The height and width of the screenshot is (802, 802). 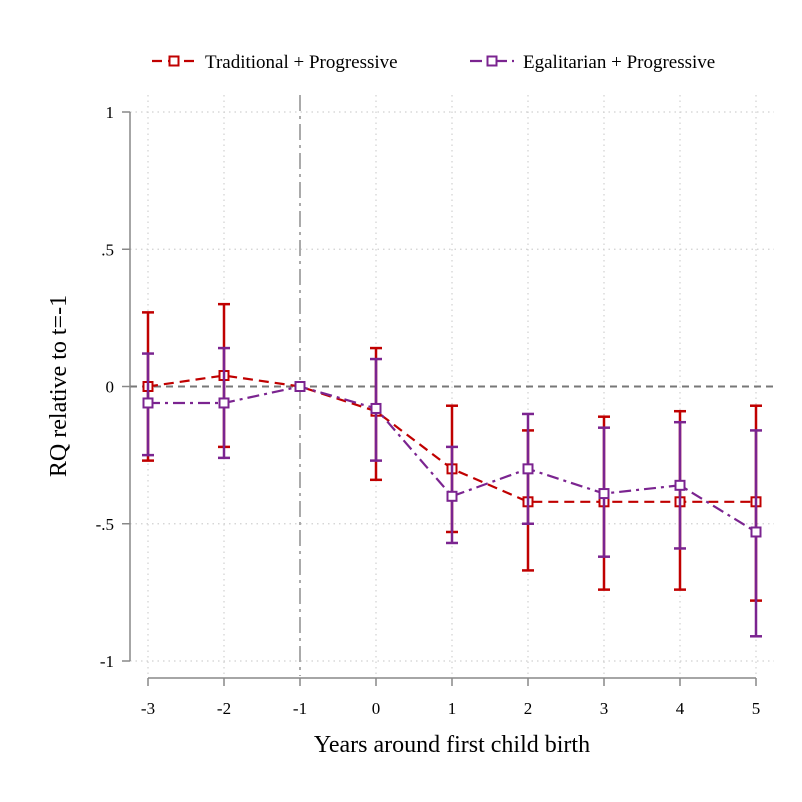 What do you see at coordinates (148, 708) in the screenshot?
I see `x-tick-label: -3` at bounding box center [148, 708].